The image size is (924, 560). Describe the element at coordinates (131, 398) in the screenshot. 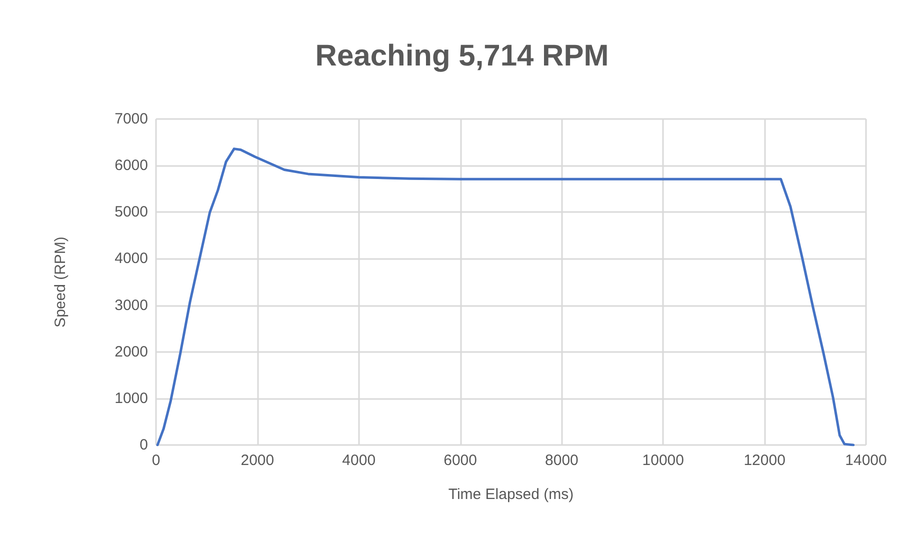

I see `y-tick-label: 1000` at that location.